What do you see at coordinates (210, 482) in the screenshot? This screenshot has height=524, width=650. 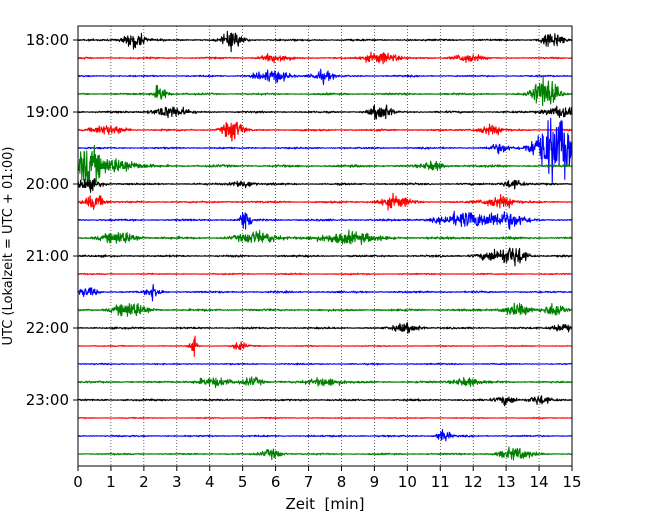 I see `x-tick-label: 4` at bounding box center [210, 482].